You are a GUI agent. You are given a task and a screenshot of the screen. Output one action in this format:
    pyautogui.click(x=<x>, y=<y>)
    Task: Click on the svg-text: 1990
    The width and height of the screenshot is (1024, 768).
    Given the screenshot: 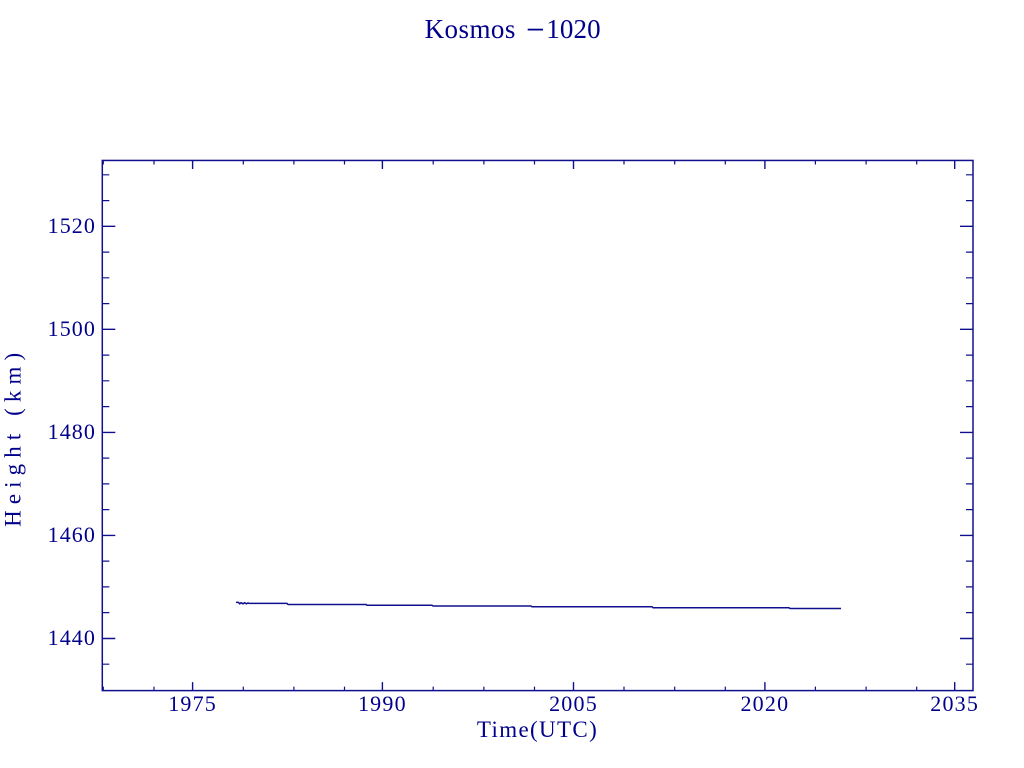 What is the action you would take?
    pyautogui.click(x=382, y=703)
    